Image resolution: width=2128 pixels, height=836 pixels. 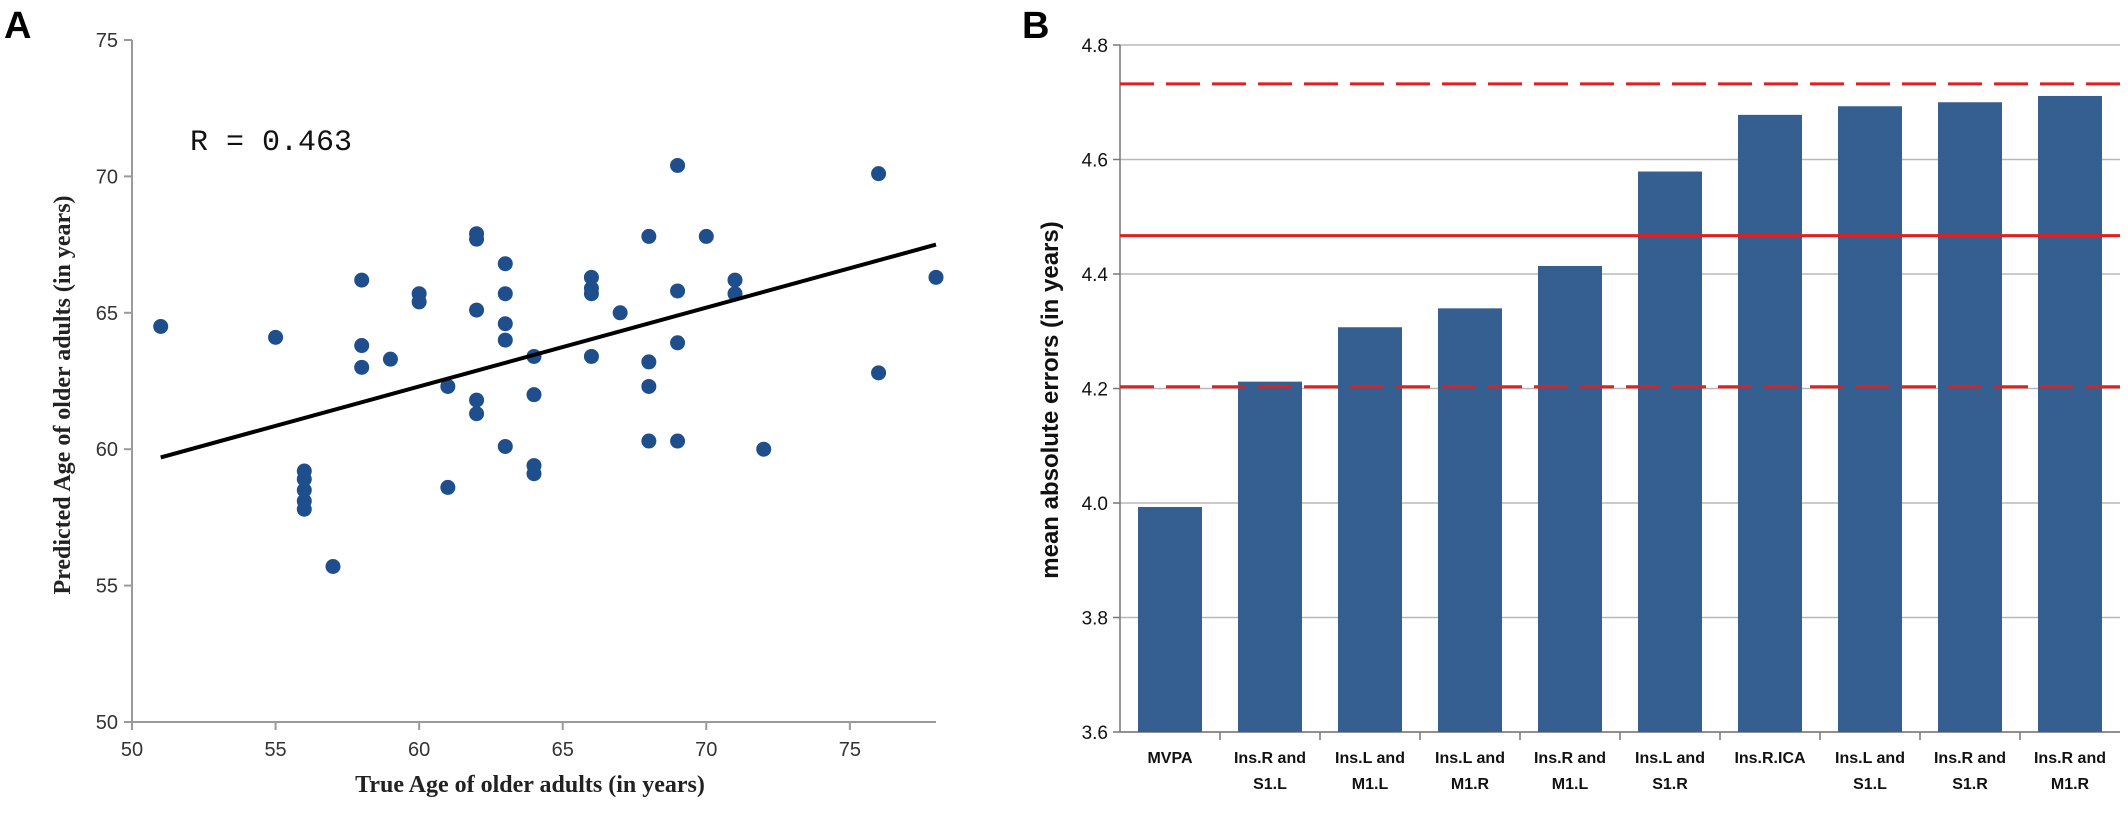 I want to click on b-y-tick-label: 4.6, so click(x=1095, y=161).